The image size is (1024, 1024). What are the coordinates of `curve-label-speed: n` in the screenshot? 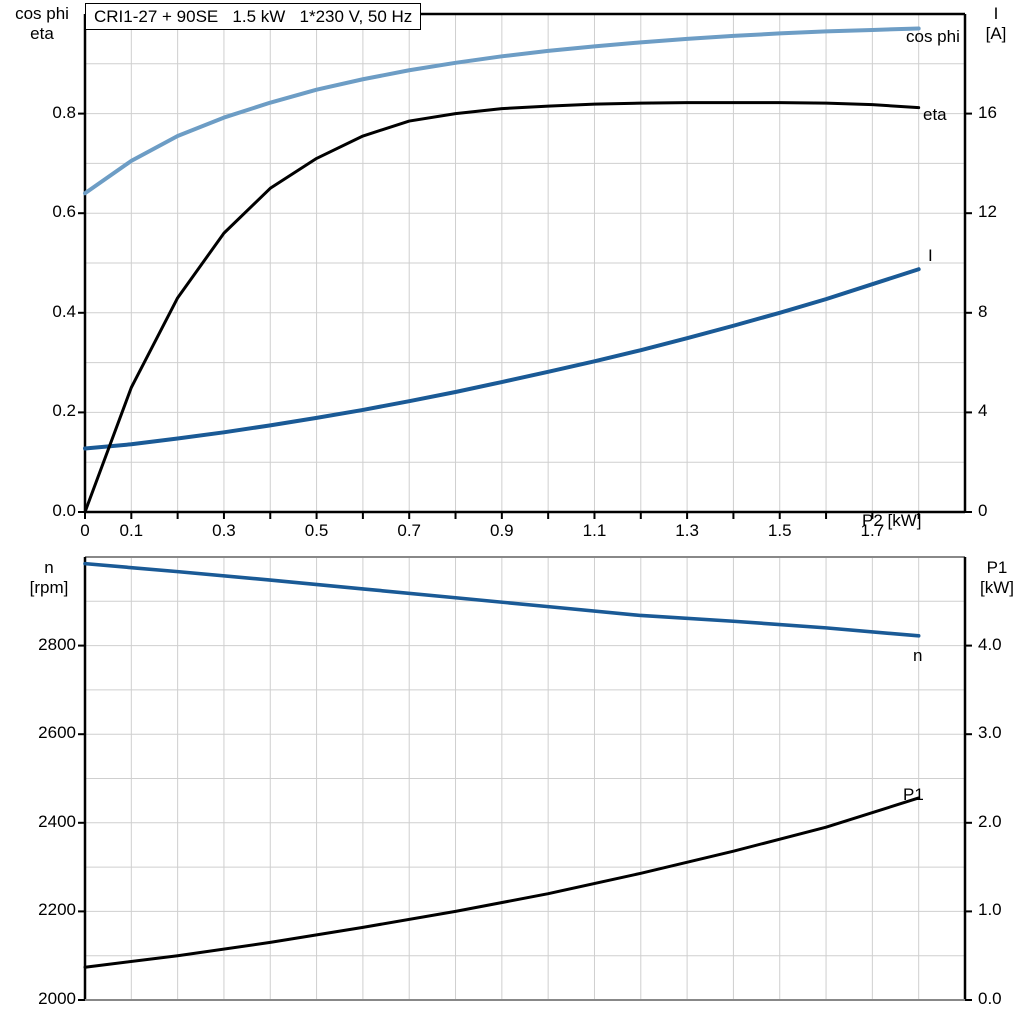 It's located at (918, 655).